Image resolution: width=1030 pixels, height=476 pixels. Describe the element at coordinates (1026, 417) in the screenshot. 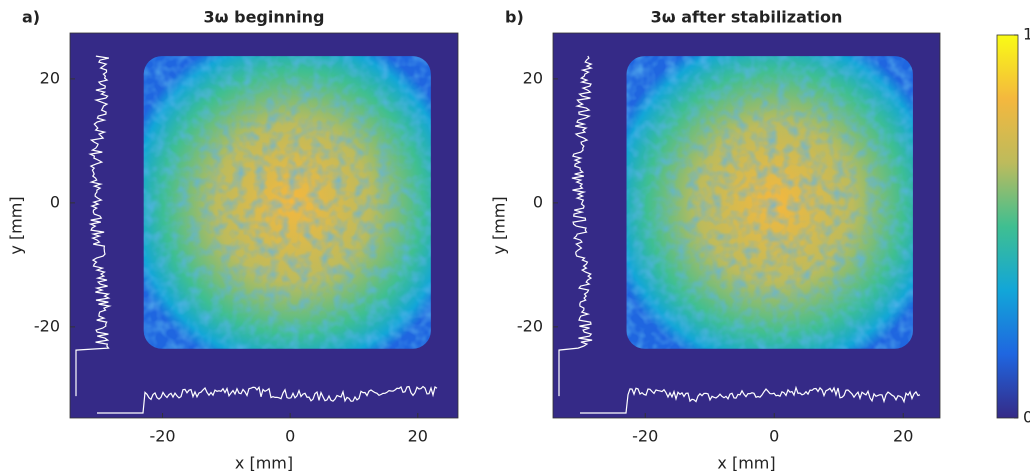

I see `colorbar-tick-label: 0` at that location.